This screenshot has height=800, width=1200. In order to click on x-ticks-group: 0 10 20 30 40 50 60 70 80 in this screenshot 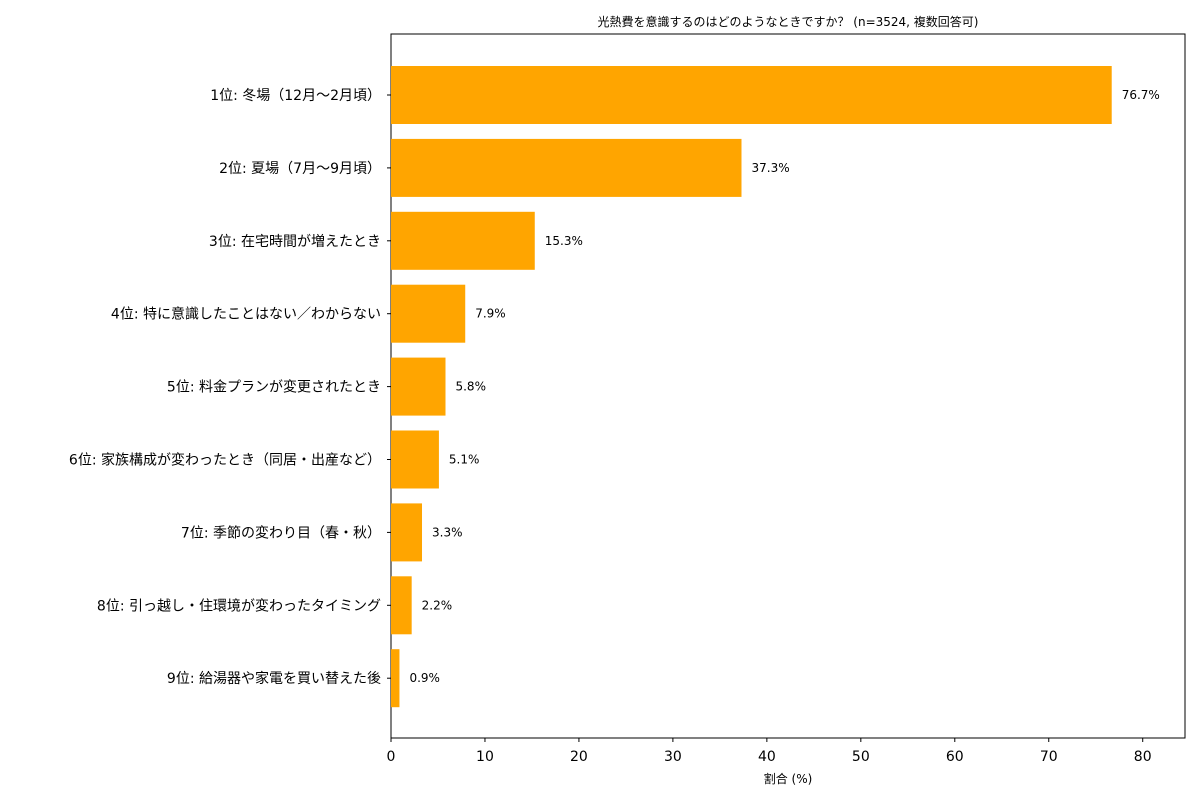, I will do `click(769, 751)`.